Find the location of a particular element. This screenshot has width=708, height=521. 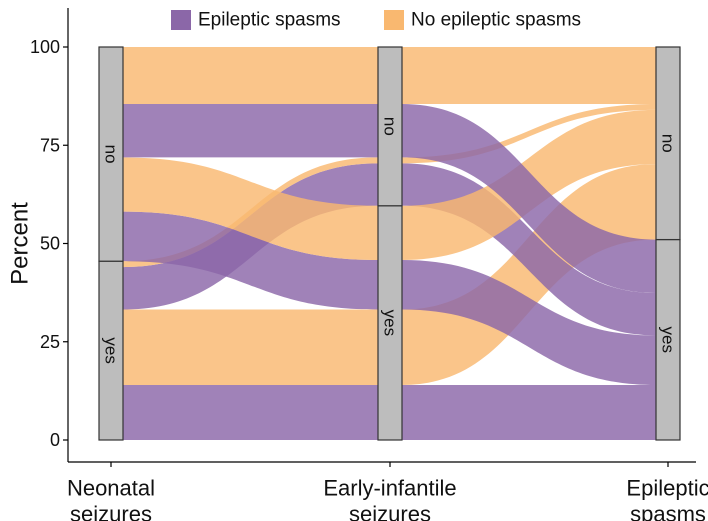

legend-label-spasms: Epileptic spasms is located at coordinates (269, 20).